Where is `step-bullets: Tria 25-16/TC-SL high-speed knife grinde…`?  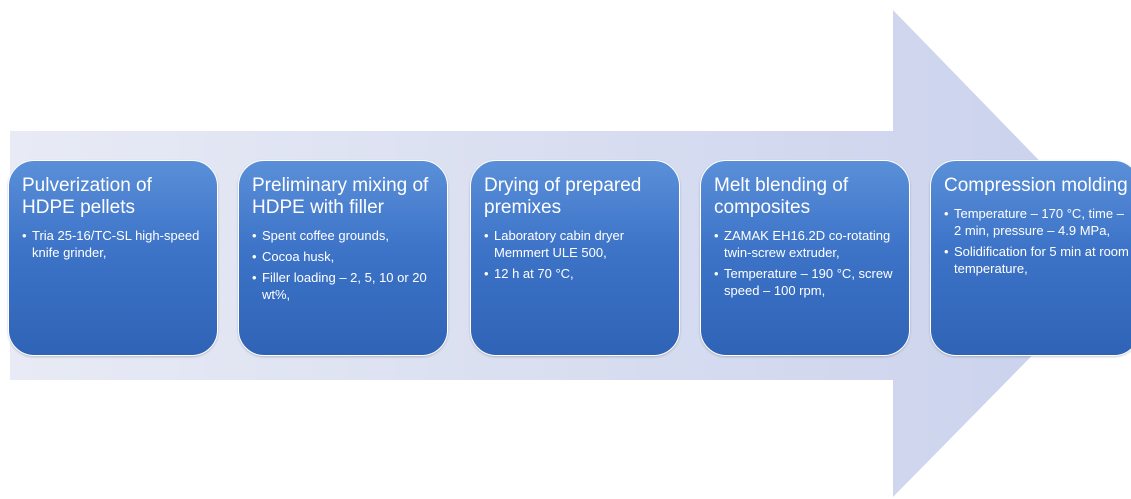 step-bullets: Tria 25-16/TC-SL high-speed knife grinde… is located at coordinates (114, 244).